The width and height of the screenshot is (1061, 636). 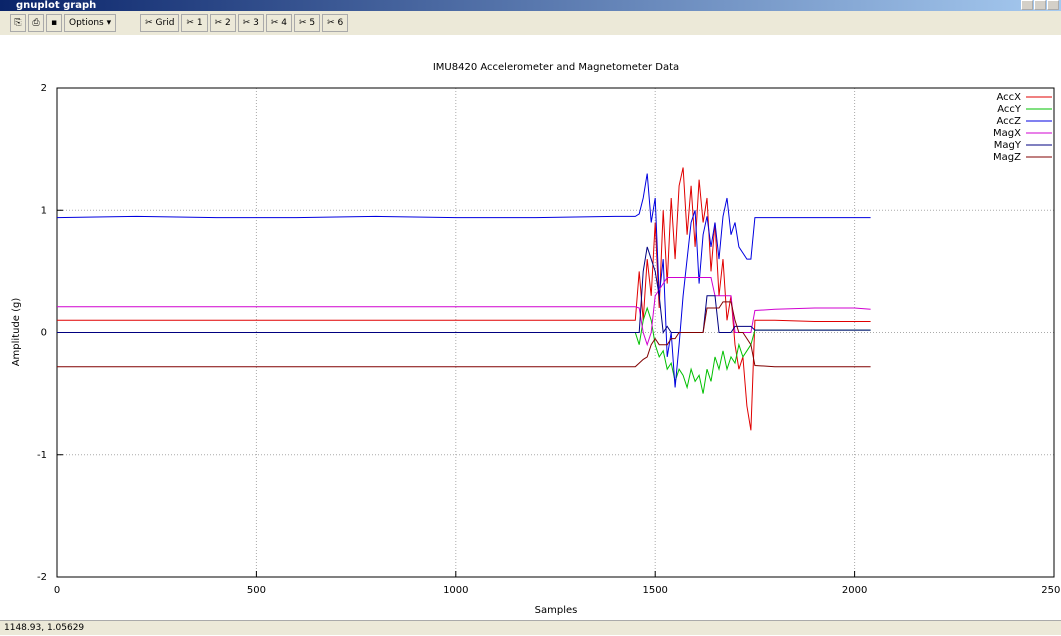 What do you see at coordinates (530, 5) in the screenshot?
I see `title-bar: gnuplot graph` at bounding box center [530, 5].